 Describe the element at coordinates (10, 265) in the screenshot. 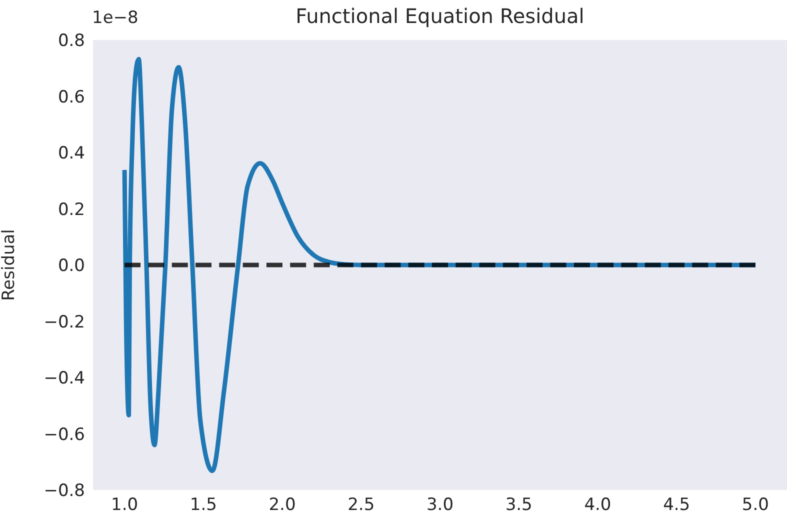

I see `y-axis-title: Residual` at that location.